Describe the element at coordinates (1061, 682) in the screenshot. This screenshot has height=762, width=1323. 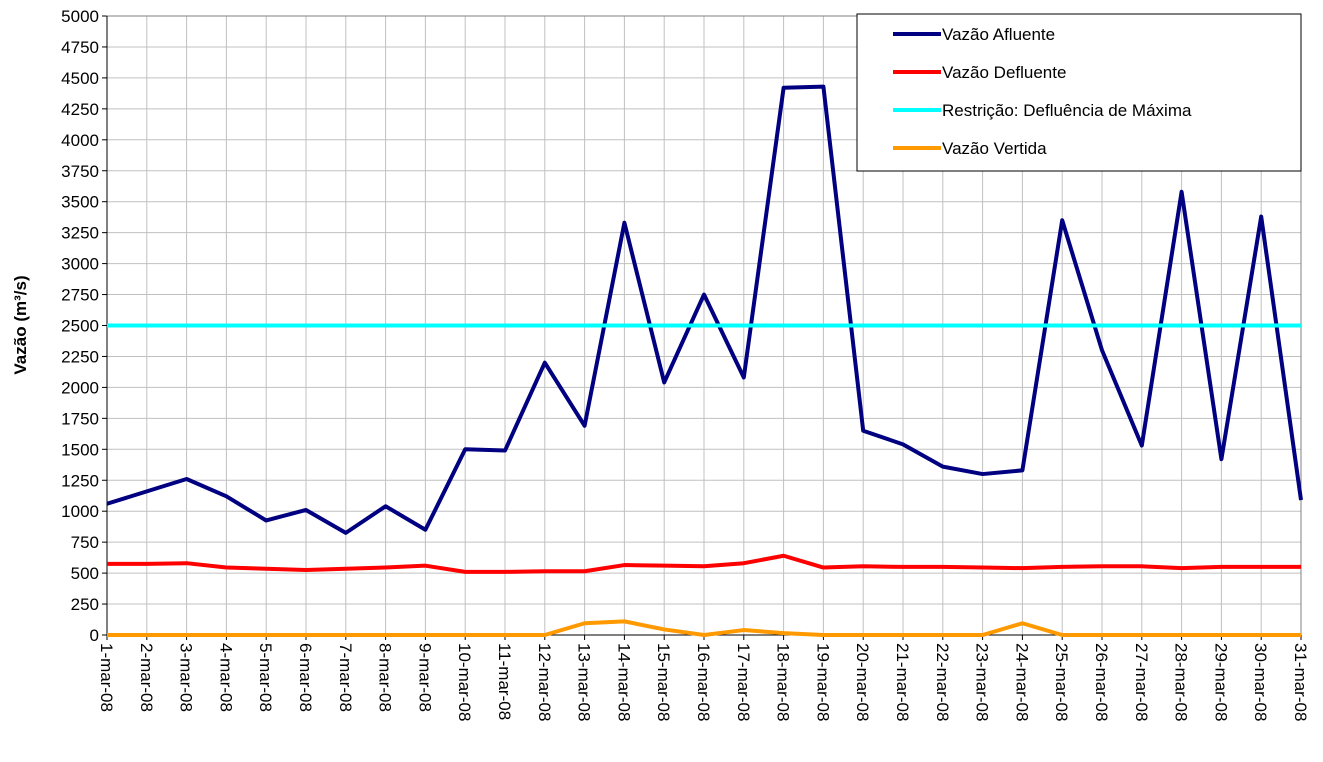
I see `x-tick-label: 25-mar-08` at that location.